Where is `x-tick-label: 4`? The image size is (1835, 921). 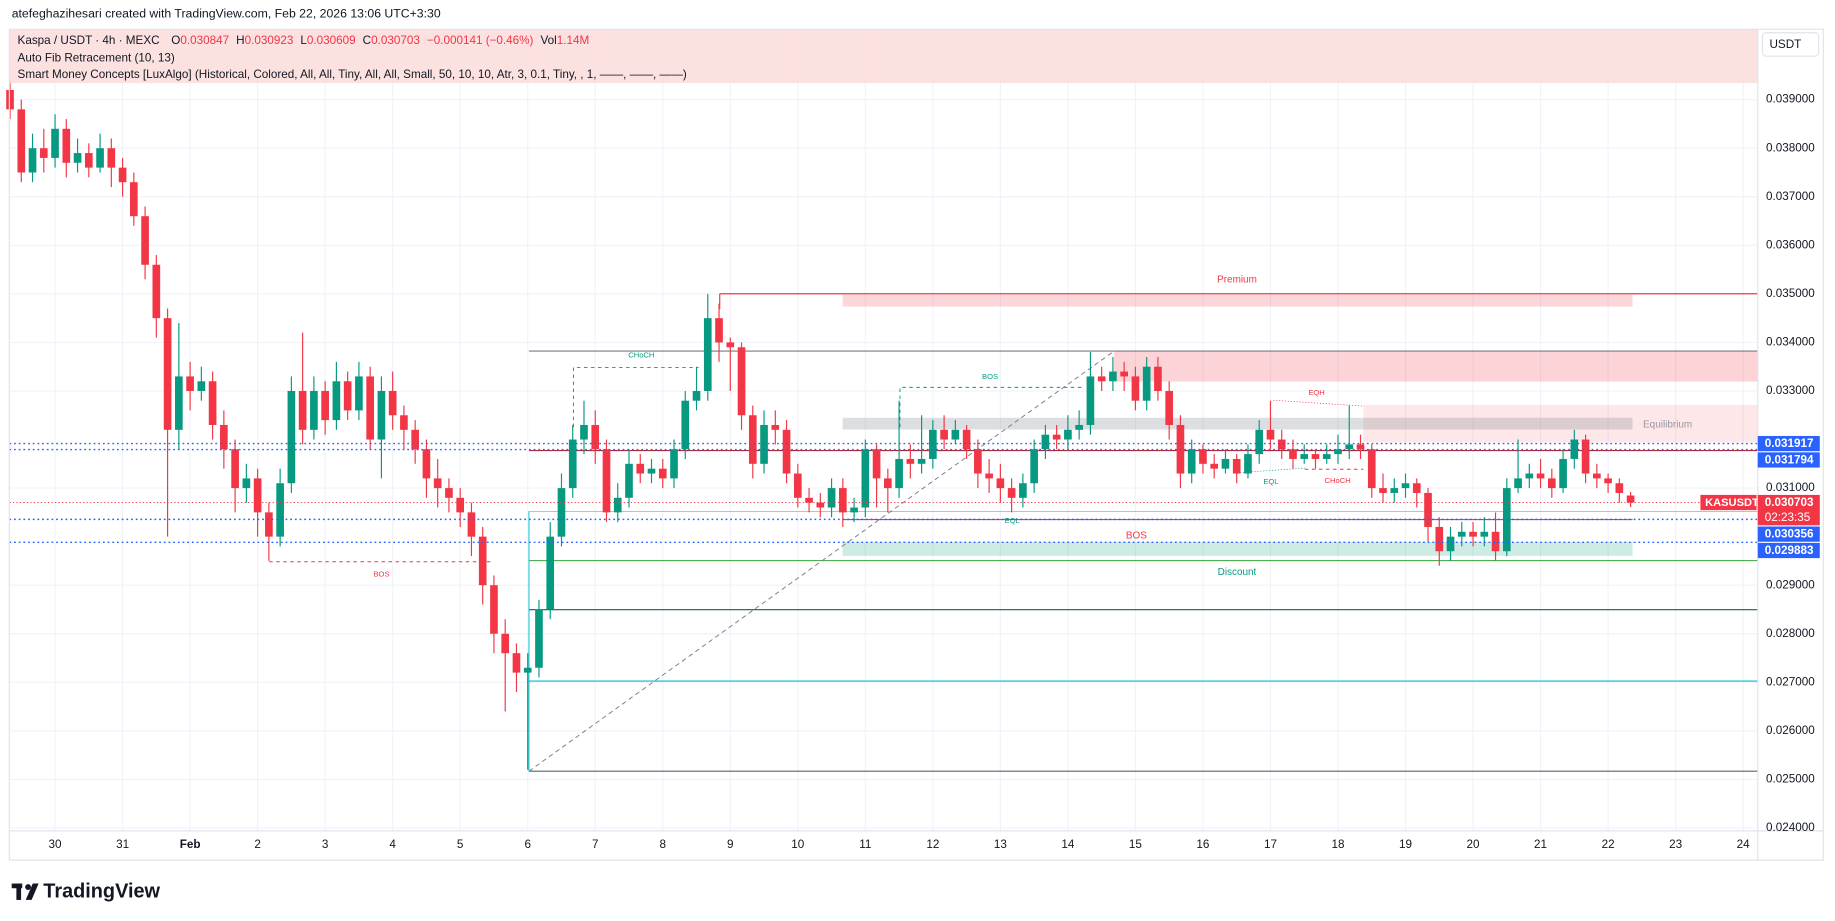 x-tick-label: 4 is located at coordinates (392, 844).